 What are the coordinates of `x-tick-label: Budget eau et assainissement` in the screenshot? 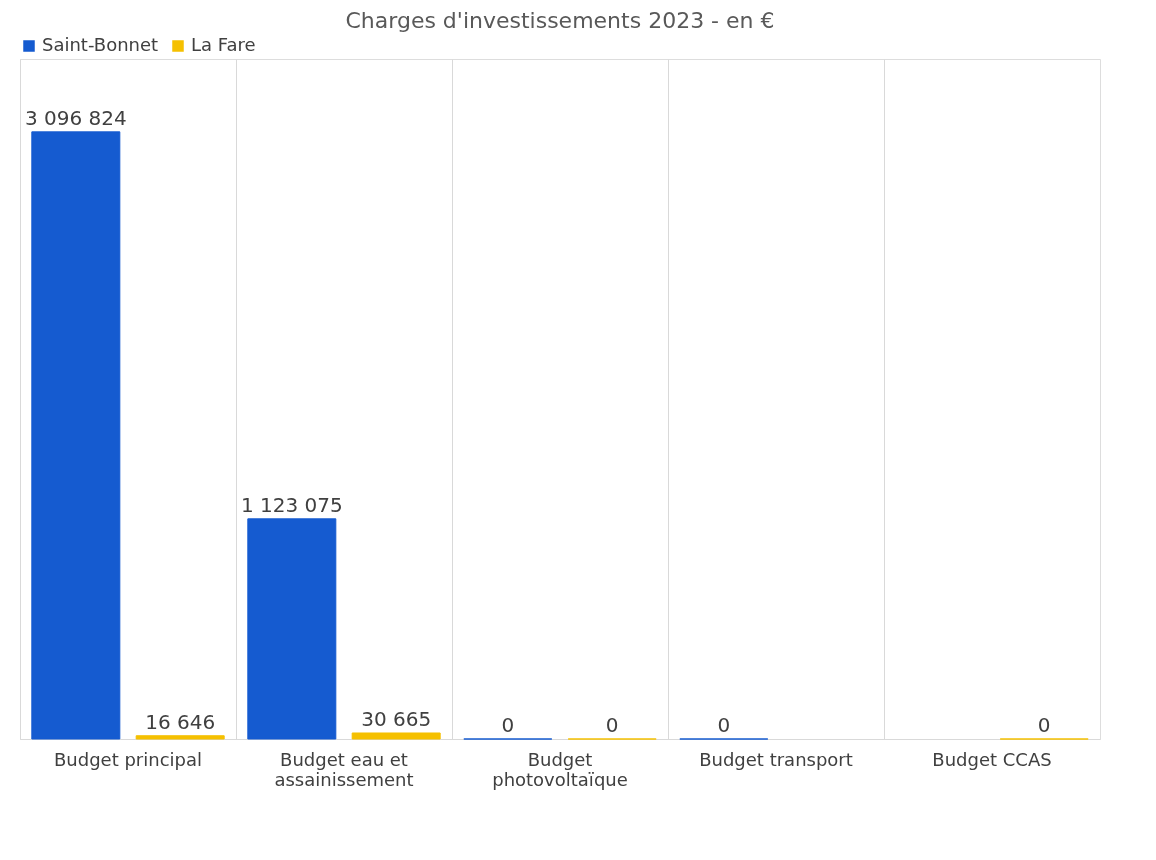 It's located at (344, 769).